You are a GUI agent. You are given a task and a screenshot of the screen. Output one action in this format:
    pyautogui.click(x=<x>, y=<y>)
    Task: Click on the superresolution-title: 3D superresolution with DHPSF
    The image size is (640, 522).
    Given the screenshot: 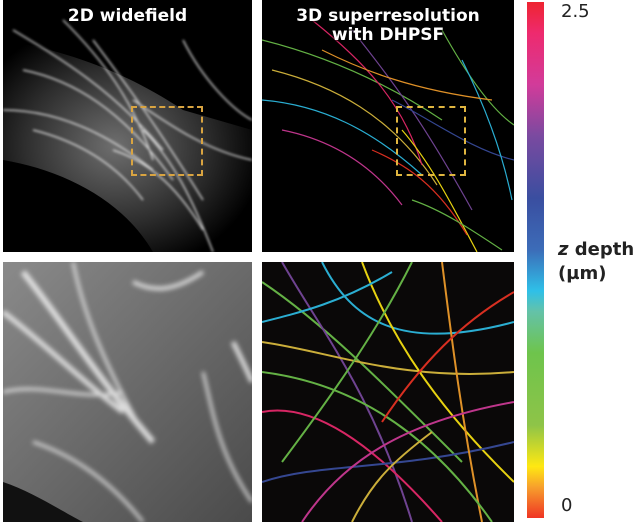 What is the action you would take?
    pyautogui.click(x=388, y=26)
    